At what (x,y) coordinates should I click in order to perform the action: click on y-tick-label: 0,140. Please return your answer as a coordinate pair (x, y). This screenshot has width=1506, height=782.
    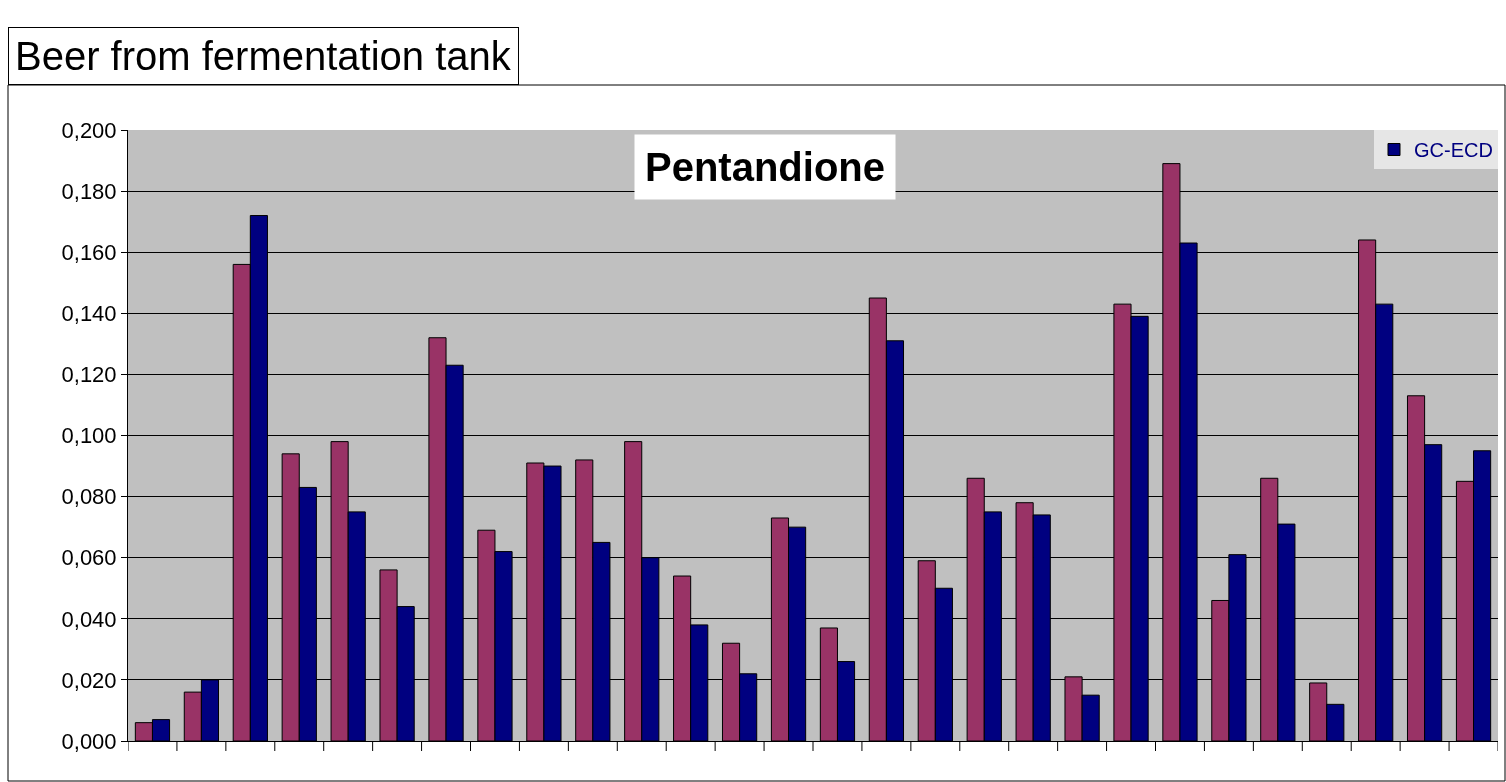
    Looking at the image, I should click on (89, 313).